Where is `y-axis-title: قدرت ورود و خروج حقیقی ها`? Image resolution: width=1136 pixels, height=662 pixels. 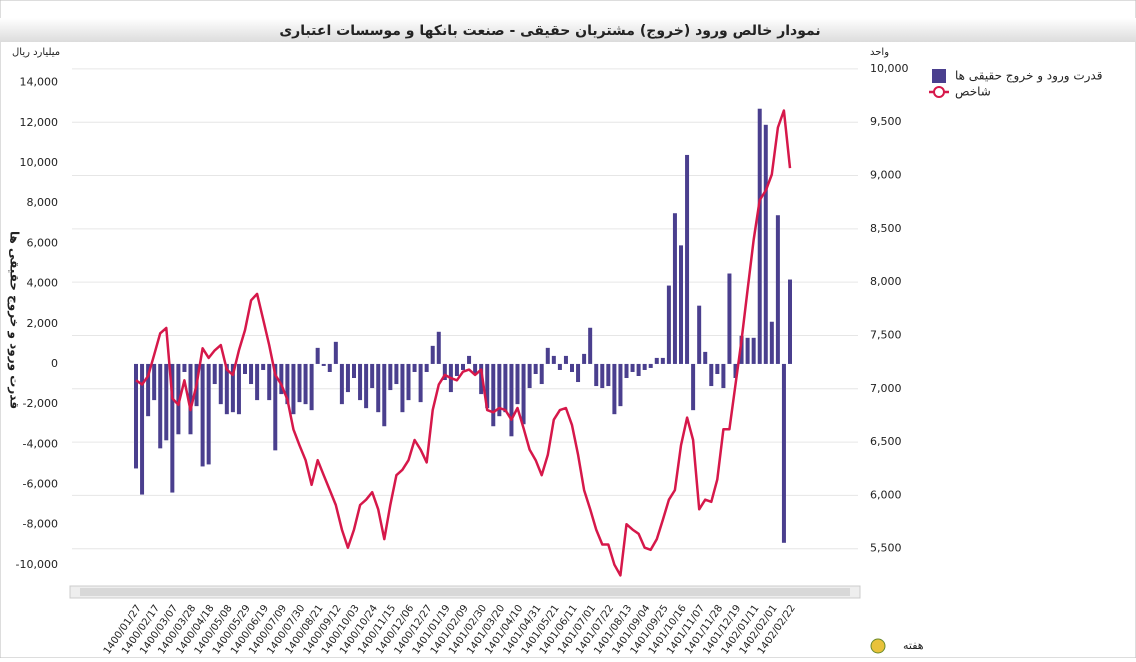
y-axis-title: قدرت ورود و خروج حقیقی ها is located at coordinates (14, 320).